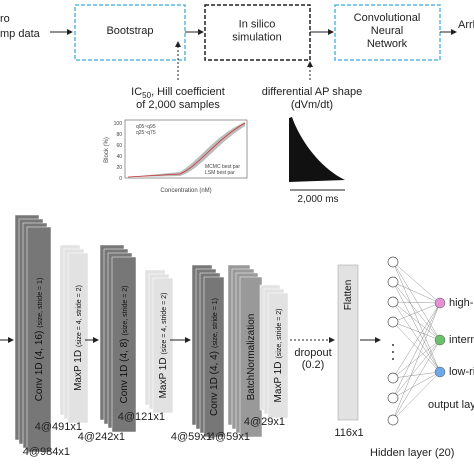 The height and width of the screenshot is (474, 474). What do you see at coordinates (451, 405) in the screenshot?
I see `output-layer-label: output laye` at bounding box center [451, 405].